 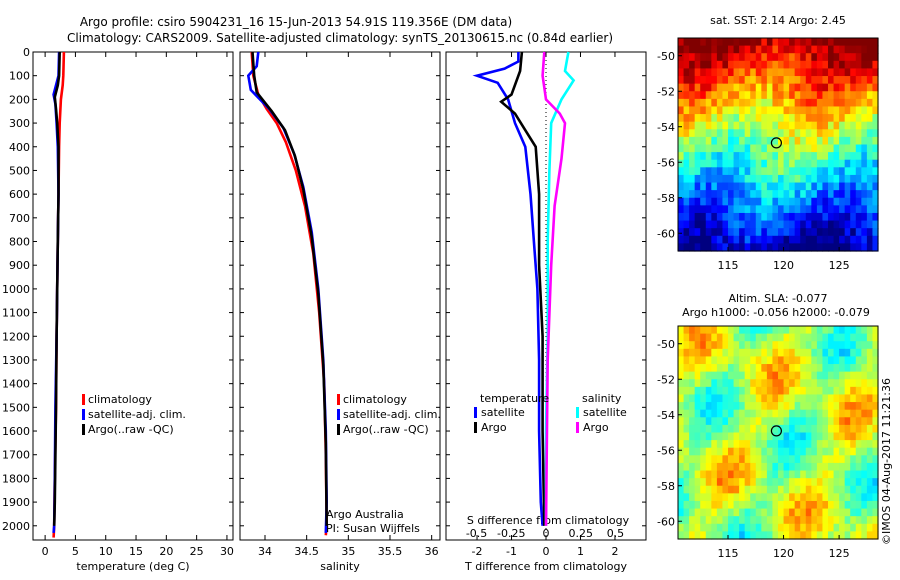 What do you see at coordinates (131, 429) in the screenshot?
I see `legend-label: Argo(..raw -QC)` at bounding box center [131, 429].